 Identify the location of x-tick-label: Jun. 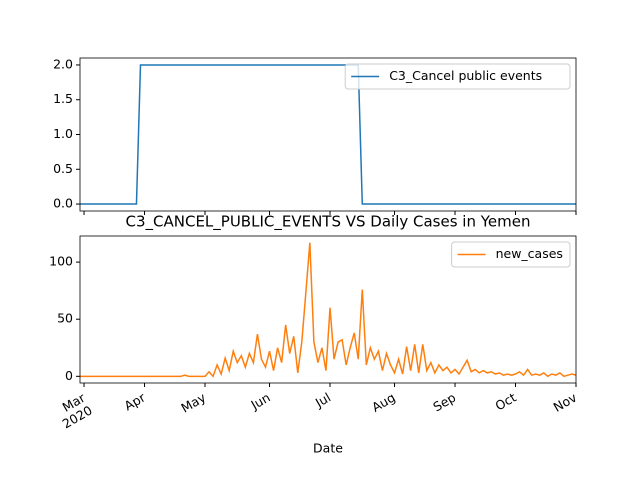
(259, 401).